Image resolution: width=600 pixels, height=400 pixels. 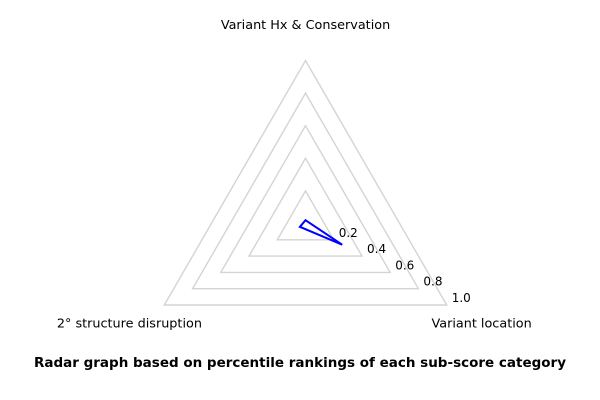 I want to click on grid-triangle-0.2, so click(x=305, y=215).